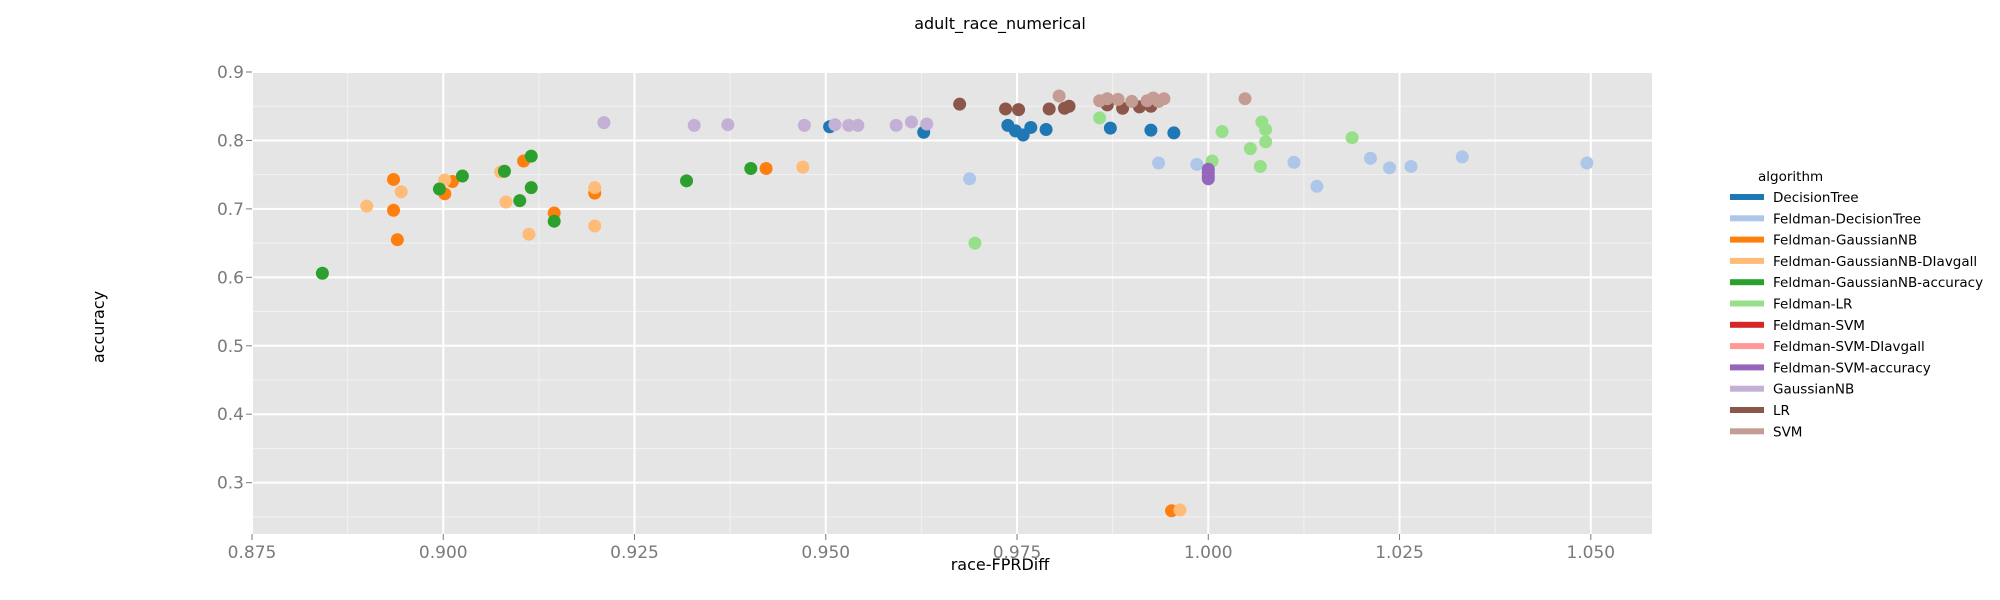  What do you see at coordinates (443, 553) in the screenshot?
I see `x-tick-label: 0.900` at bounding box center [443, 553].